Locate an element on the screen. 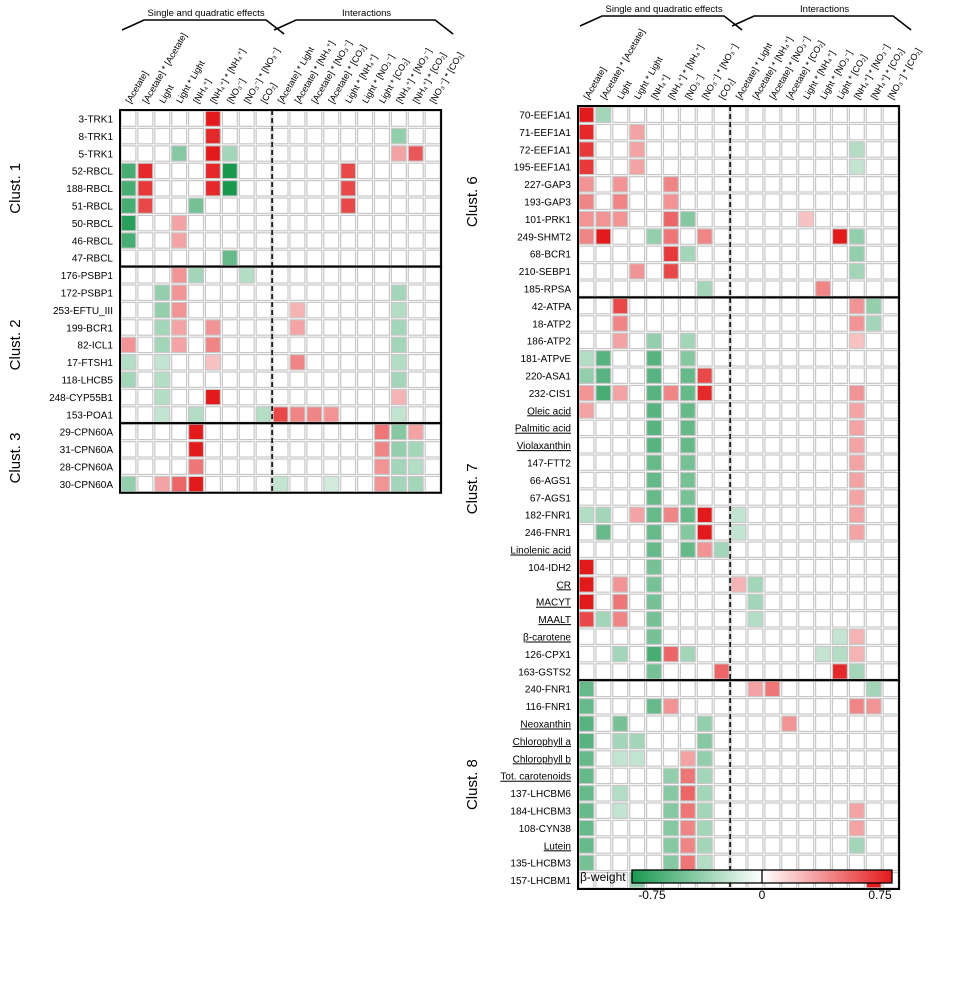 This screenshot has width=964, height=999. row-label: MACYT is located at coordinates (553, 603).